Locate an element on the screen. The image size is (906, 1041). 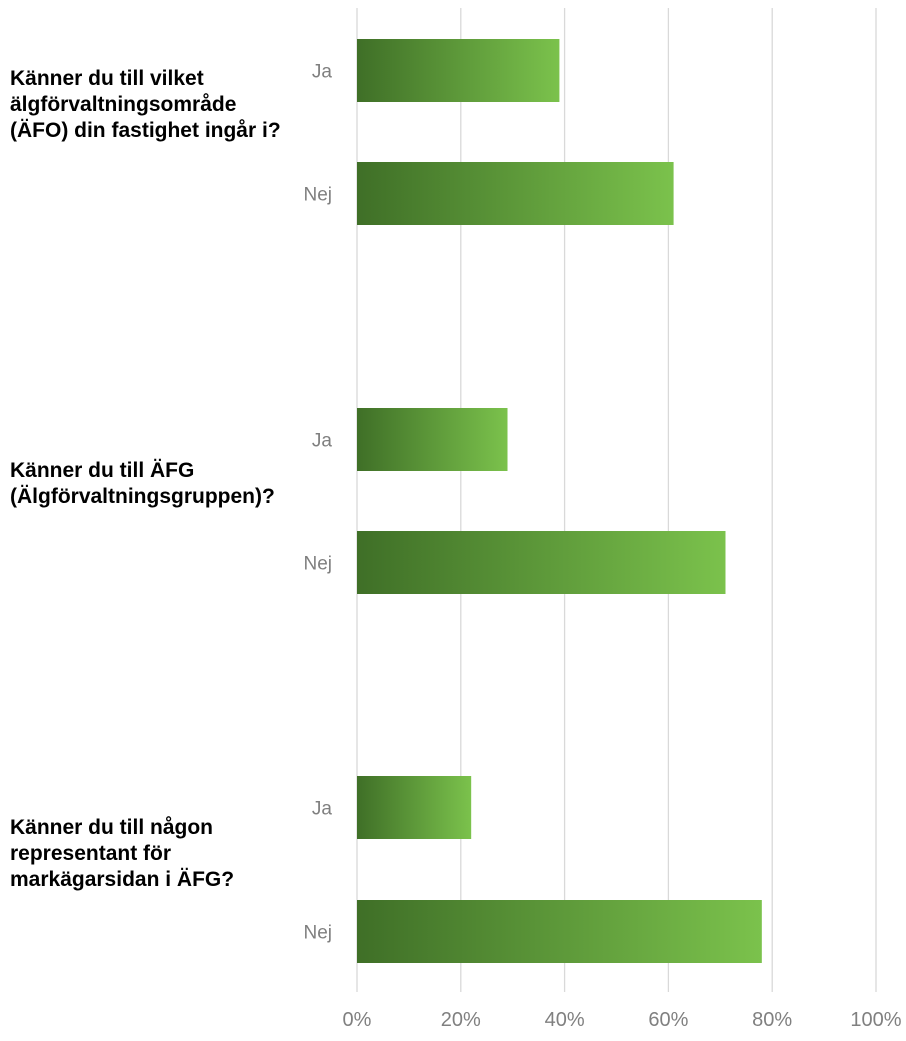
x-tick-label: 0% is located at coordinates (357, 1020).